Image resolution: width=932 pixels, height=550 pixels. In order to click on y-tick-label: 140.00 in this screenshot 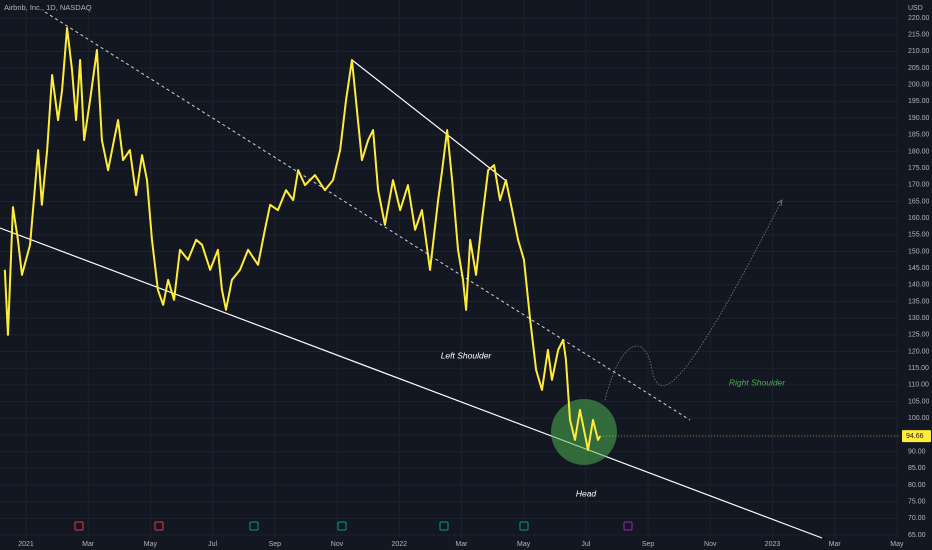, I will do `click(919, 285)`.